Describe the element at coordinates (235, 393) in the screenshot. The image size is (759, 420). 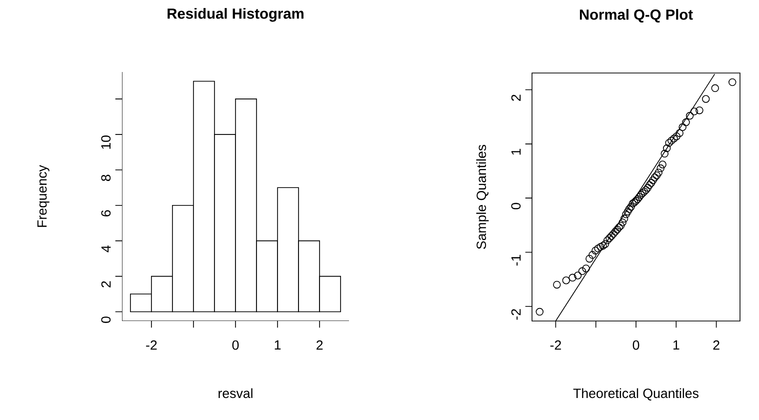
I see `x-axis-title: resval` at that location.